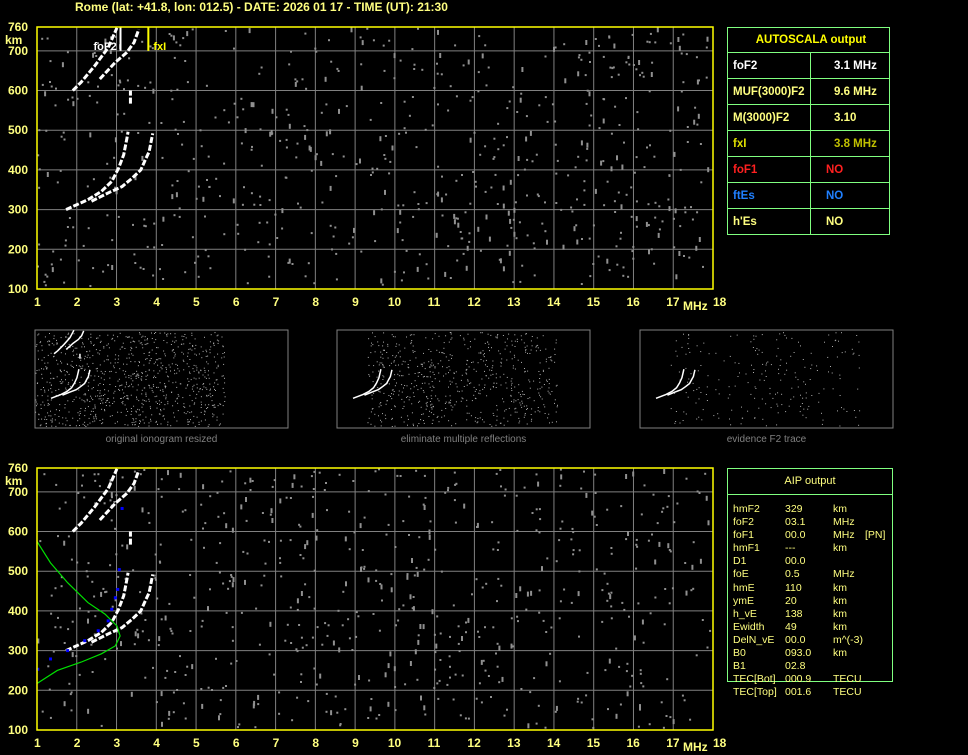  I want to click on y-tick-label: 500, so click(18, 571).